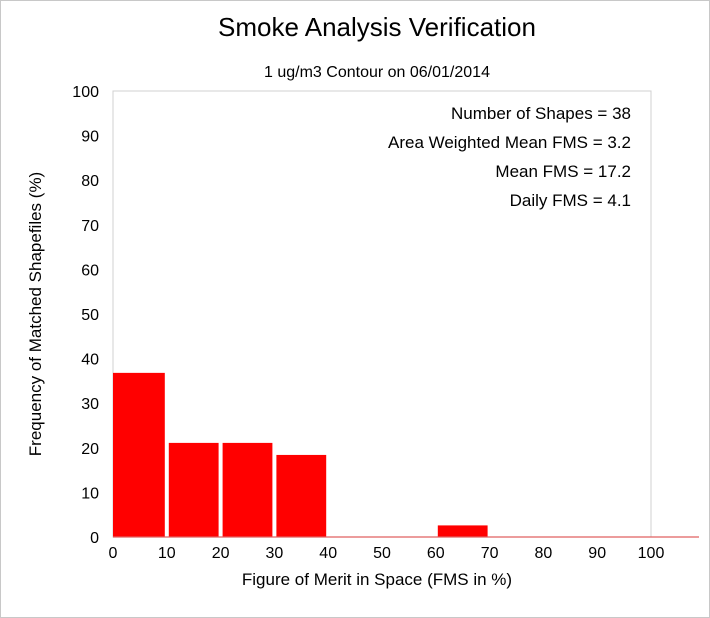 This screenshot has height=618, width=710. Describe the element at coordinates (90, 360) in the screenshot. I see `y-tick-label: 40` at that location.